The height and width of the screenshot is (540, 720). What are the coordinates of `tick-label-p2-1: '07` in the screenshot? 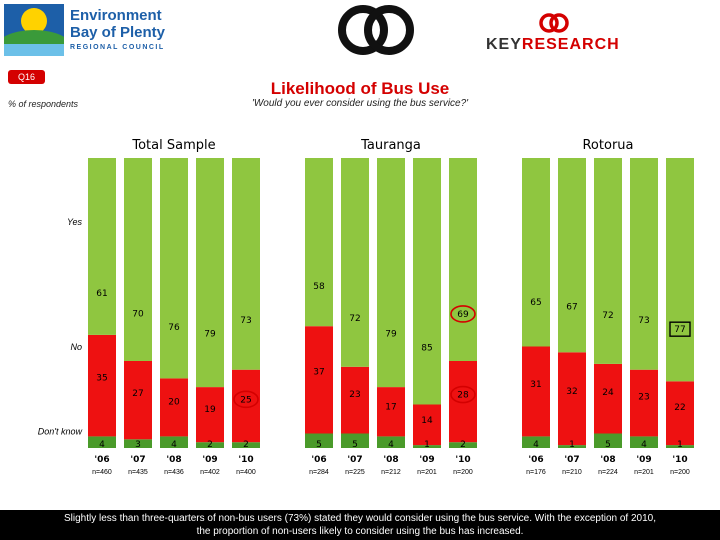 It's located at (571, 460).